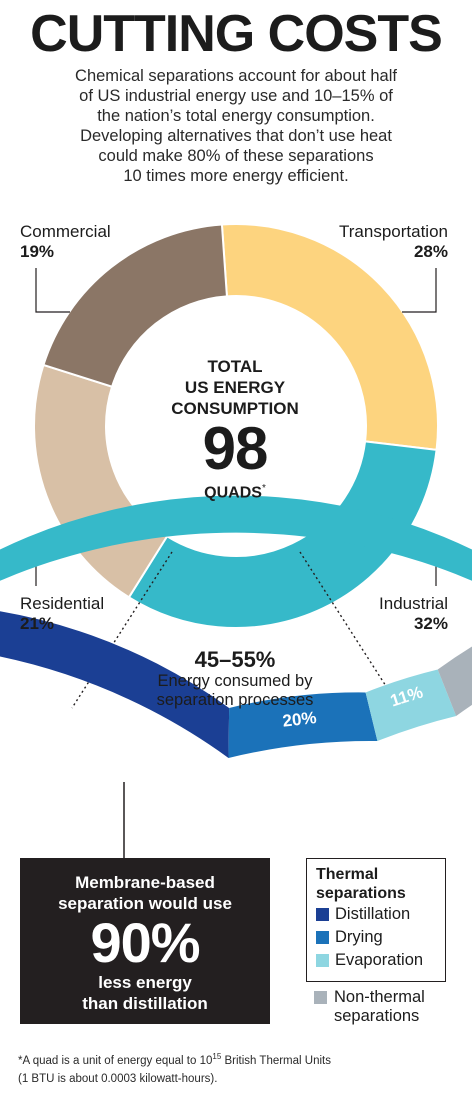 The width and height of the screenshot is (472, 1096). Describe the element at coordinates (62, 603) in the screenshot. I see `slice-label: Residential` at that location.